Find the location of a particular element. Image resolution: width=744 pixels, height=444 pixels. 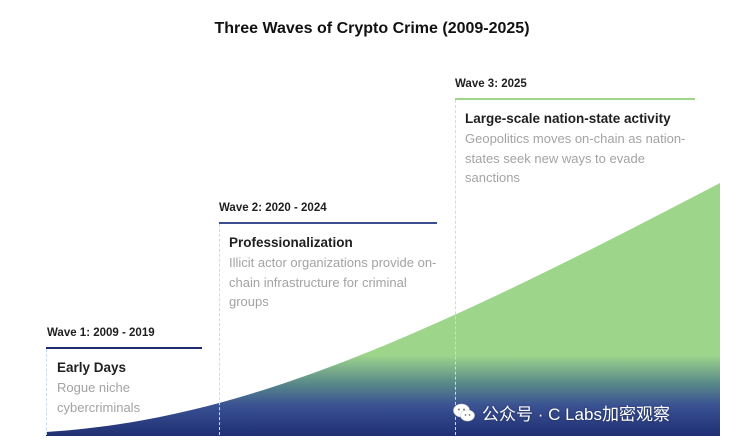

wave-1-rule is located at coordinates (124, 348).